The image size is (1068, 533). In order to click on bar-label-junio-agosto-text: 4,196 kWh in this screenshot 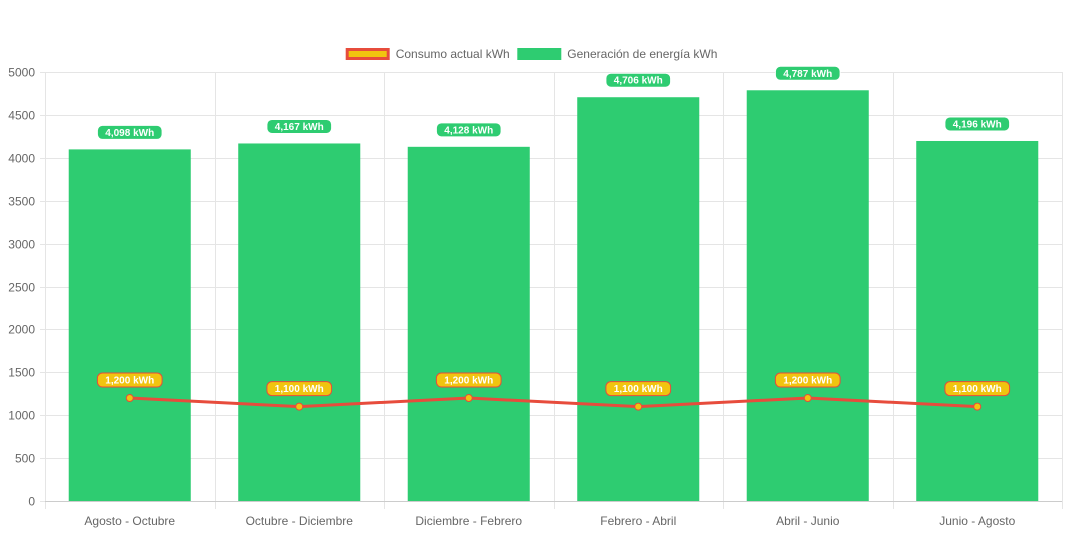, I will do `click(977, 124)`.